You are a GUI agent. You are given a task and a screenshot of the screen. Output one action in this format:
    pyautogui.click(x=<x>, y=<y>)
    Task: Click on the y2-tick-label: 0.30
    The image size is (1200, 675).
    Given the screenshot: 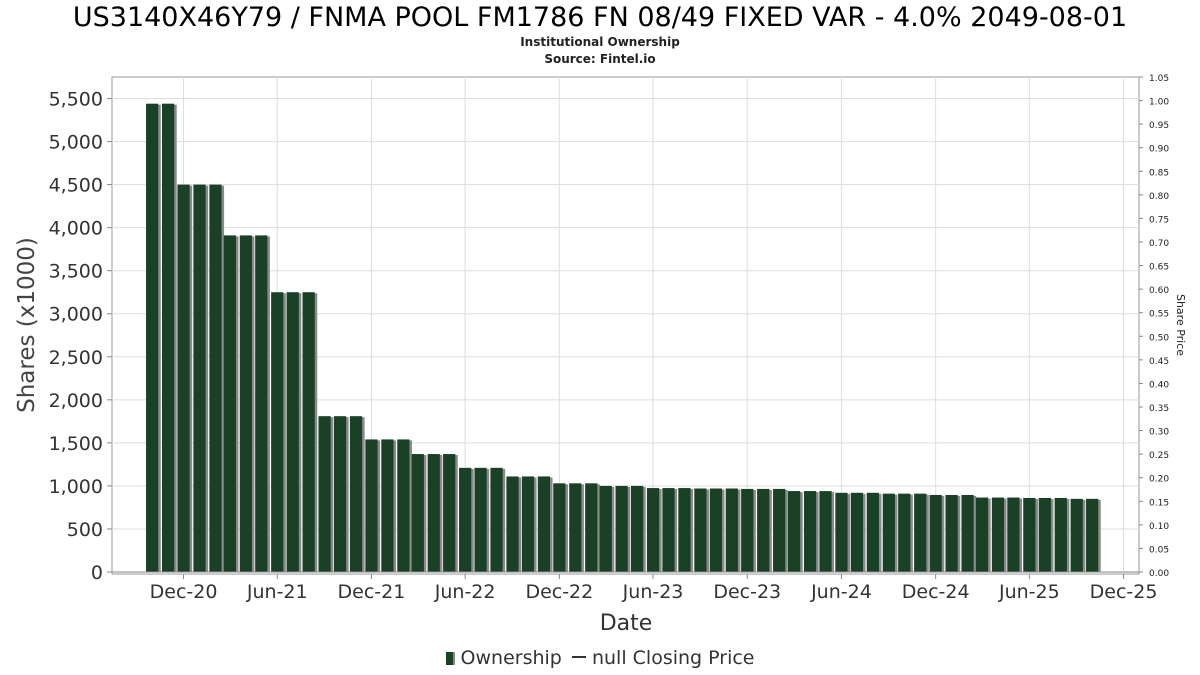 What is the action you would take?
    pyautogui.click(x=1159, y=433)
    